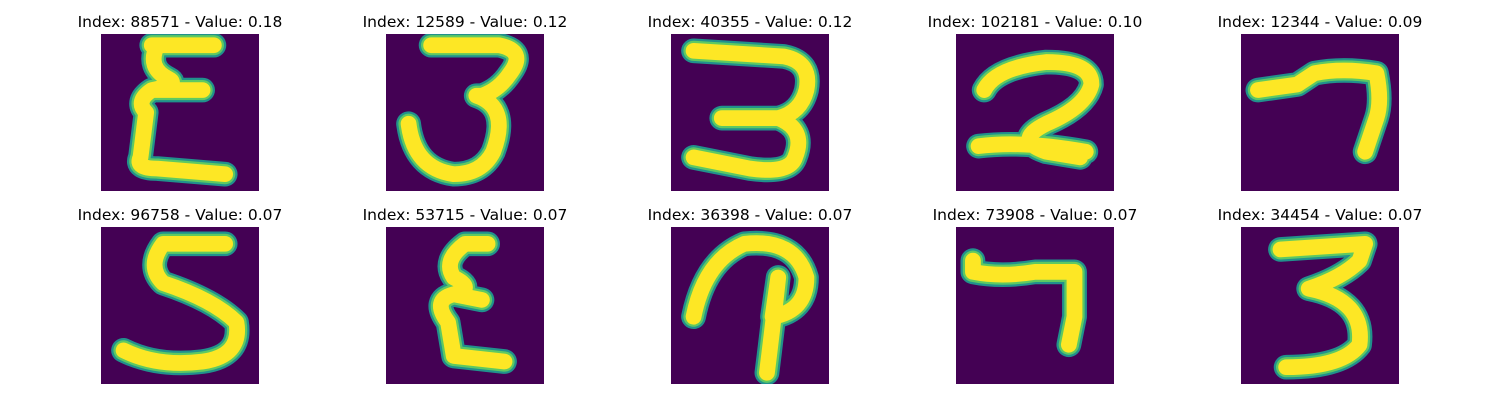  I want to click on panel-2: Index: 12589 - Value: 0.12, so click(465, 107).